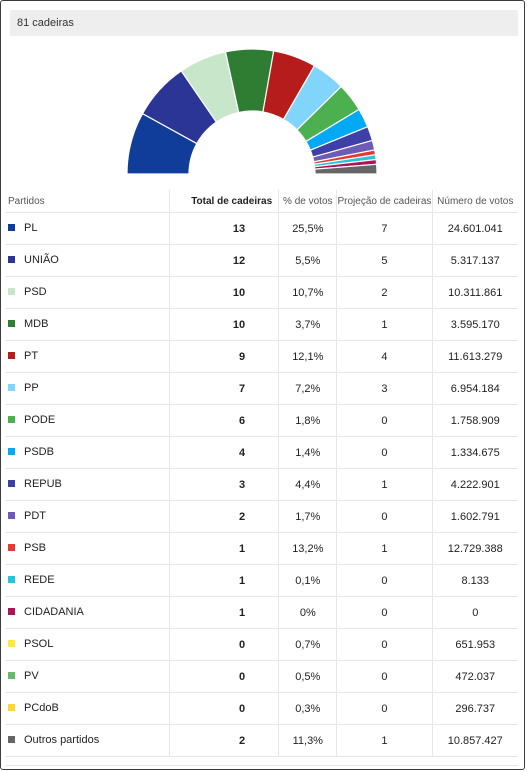 The image size is (527, 772). What do you see at coordinates (262, 765) in the screenshot?
I see `bottom-divider` at bounding box center [262, 765].